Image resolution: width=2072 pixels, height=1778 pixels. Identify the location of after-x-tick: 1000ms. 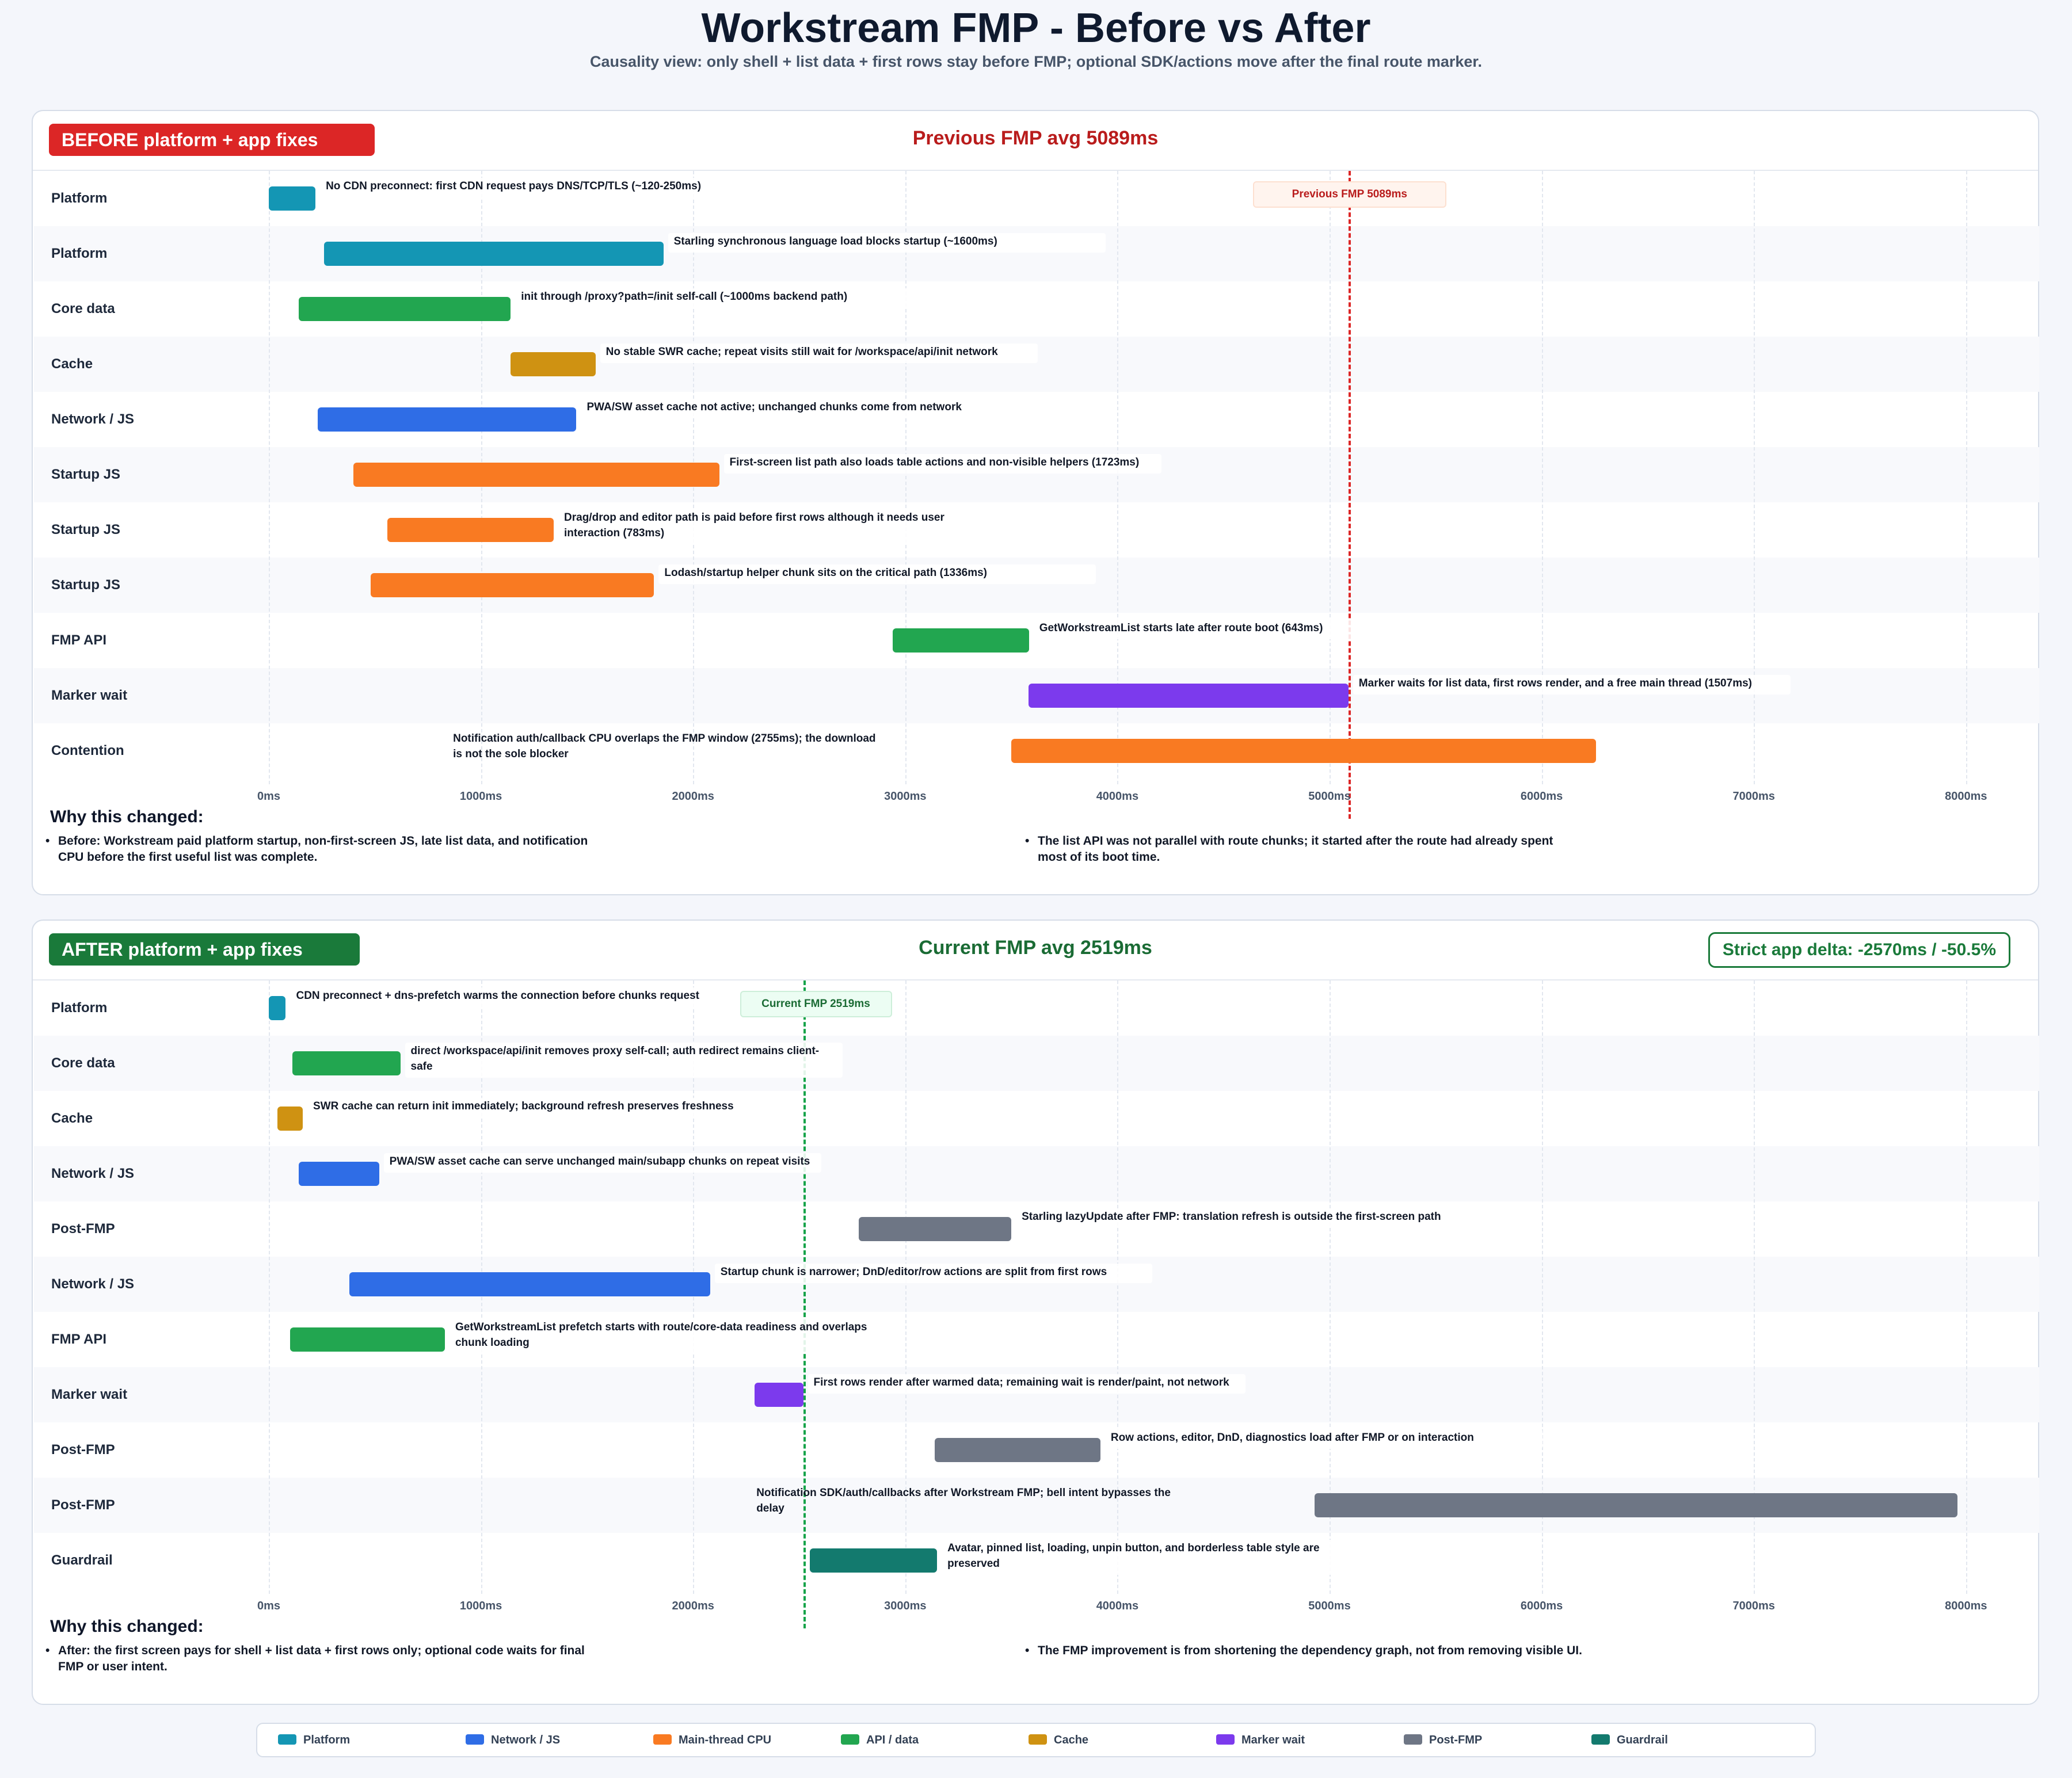
(481, 1606).